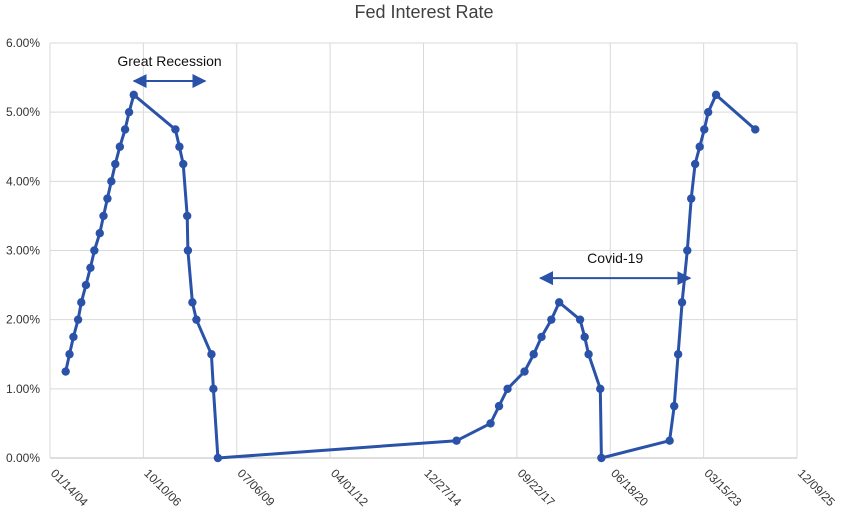  Describe the element at coordinates (23, 320) in the screenshot. I see `y-tick-label: 2.00%` at that location.